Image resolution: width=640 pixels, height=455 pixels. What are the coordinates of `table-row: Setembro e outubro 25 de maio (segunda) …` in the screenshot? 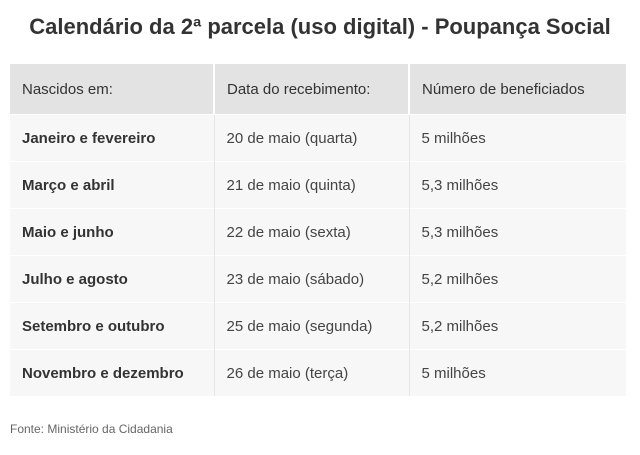 It's located at (318, 326).